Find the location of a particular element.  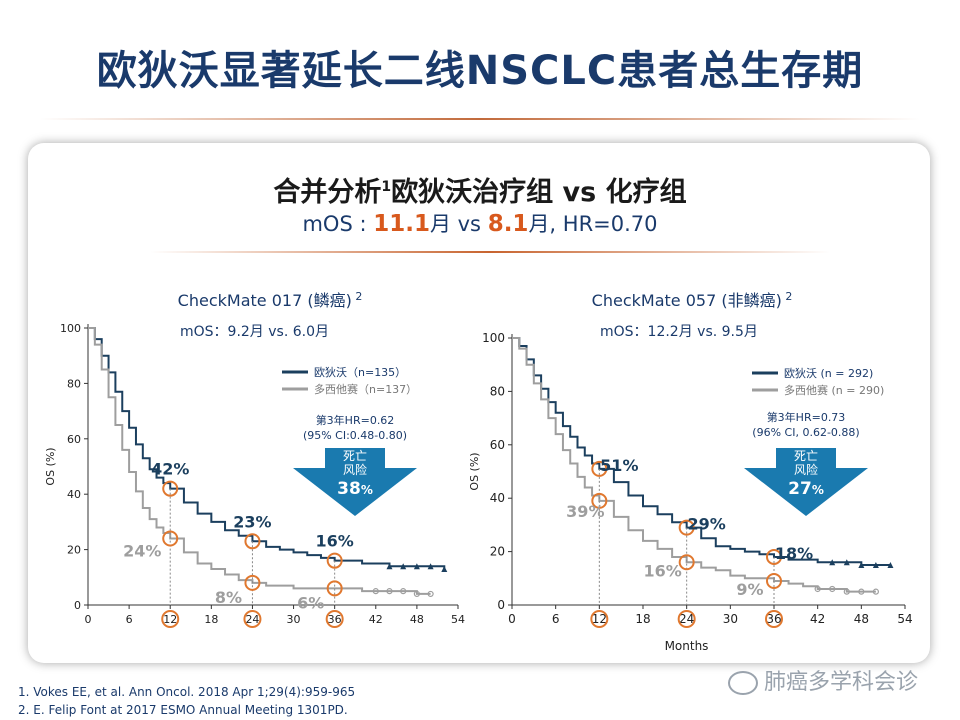

subtitle-divider is located at coordinates (490, 252).